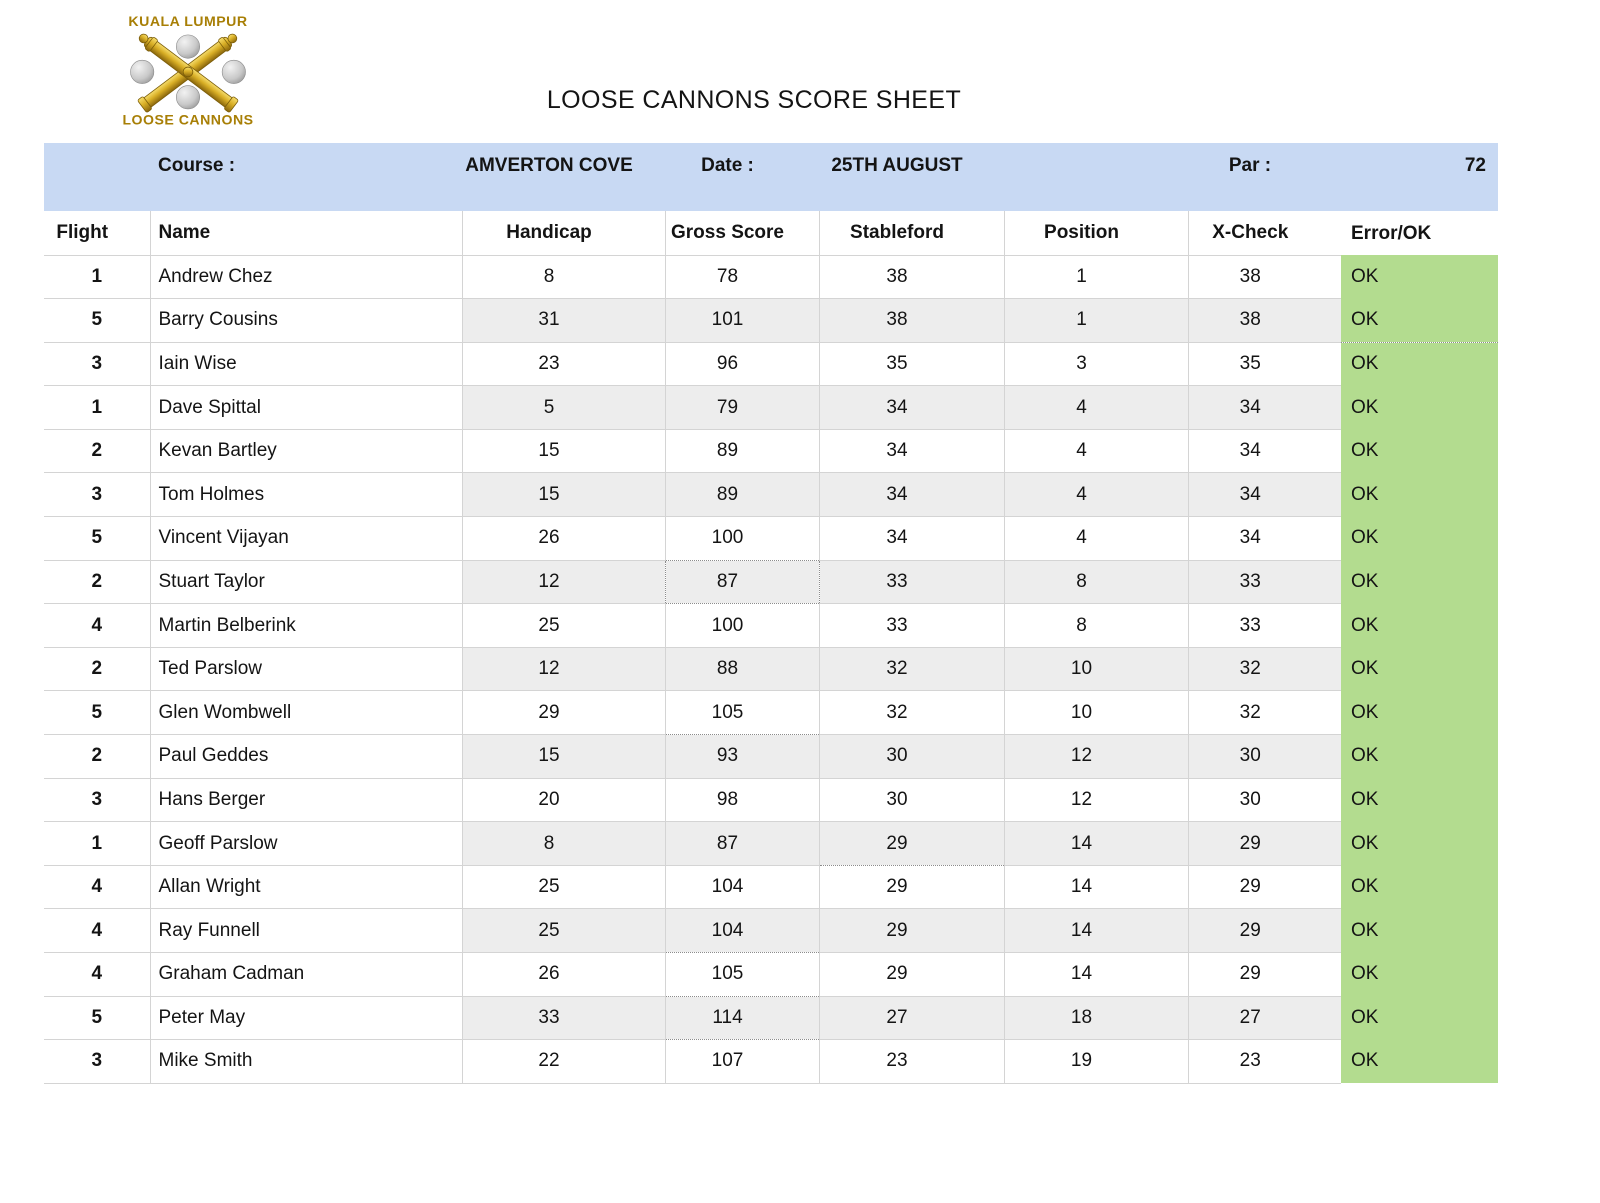 This screenshot has width=1600, height=1203. I want to click on player-row: 3 Tom Holmes 15 89 34 4 34 OK, so click(771, 495).